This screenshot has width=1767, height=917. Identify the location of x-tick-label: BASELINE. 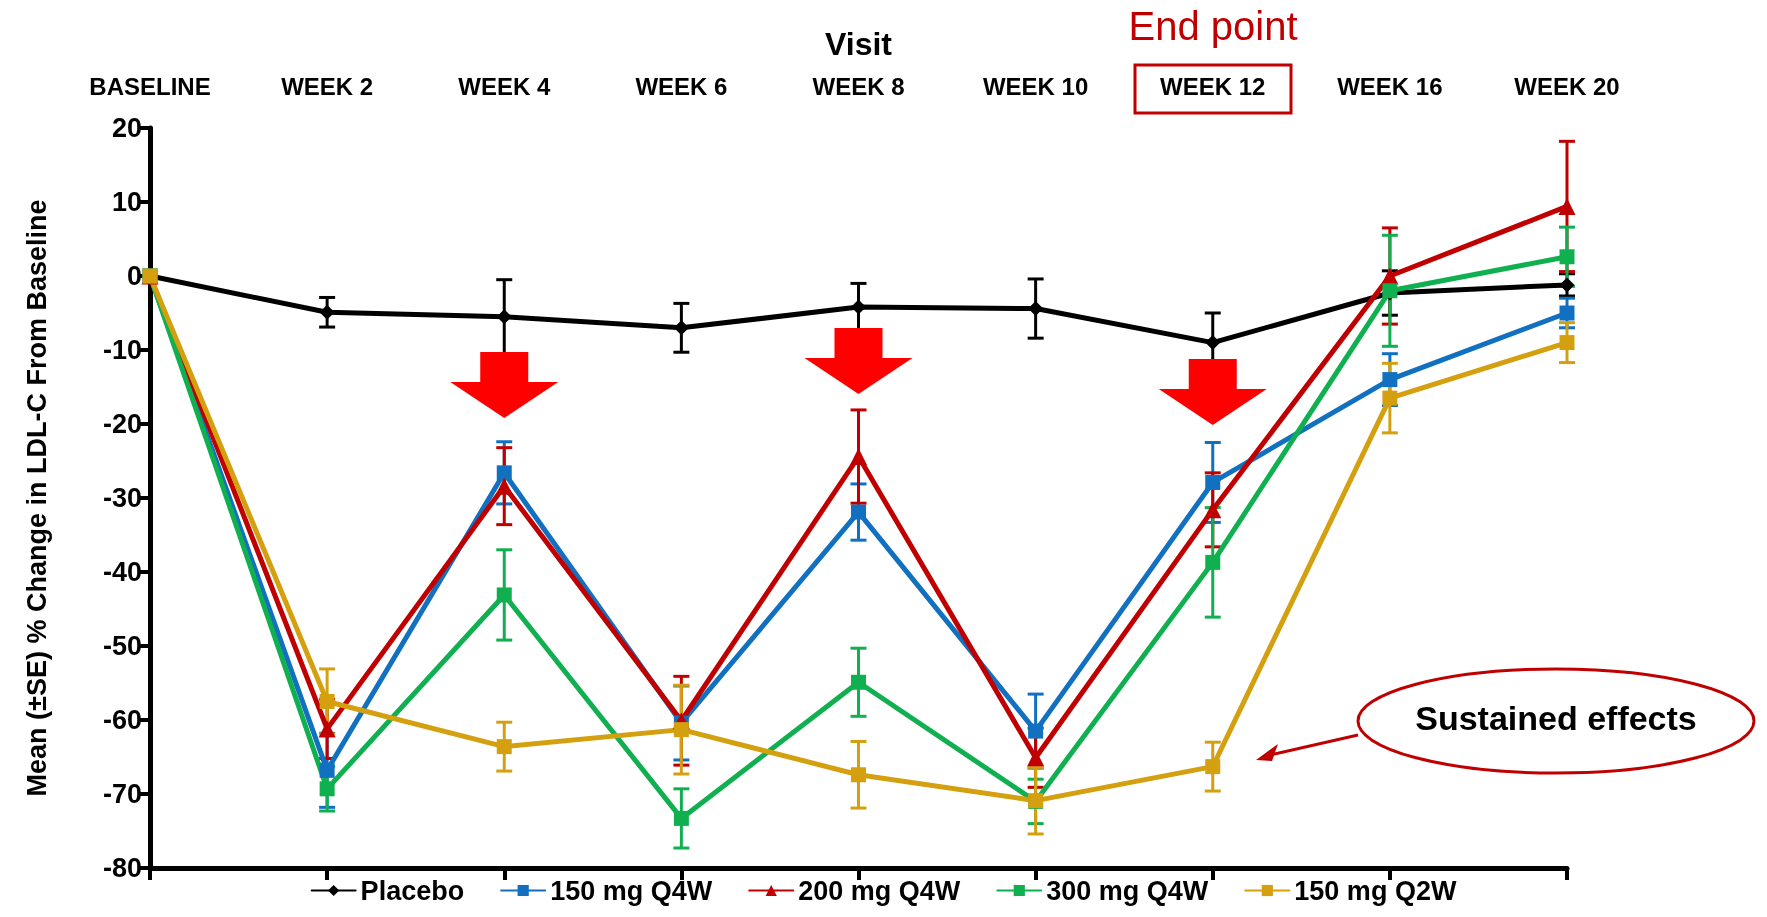
(150, 86).